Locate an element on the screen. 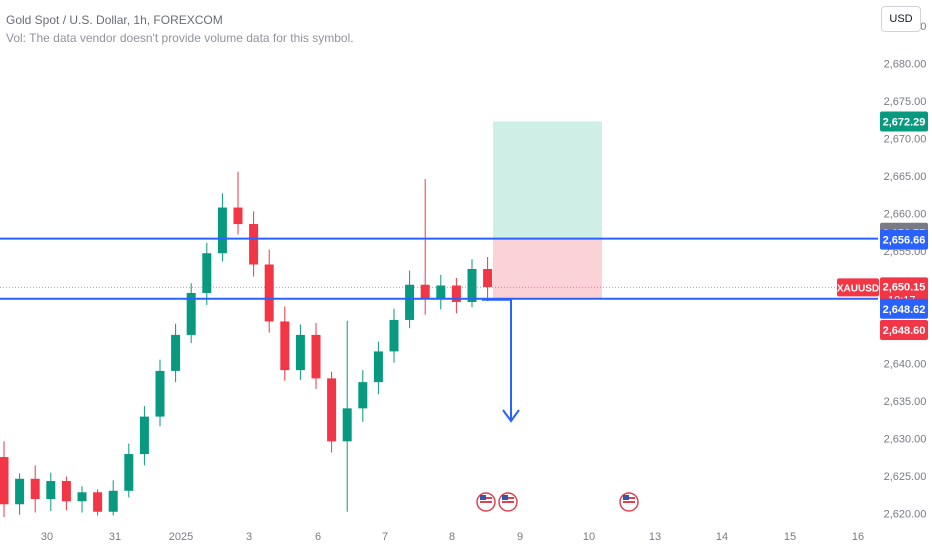 Image resolution: width=932 pixels, height=550 pixels. stop-zone is located at coordinates (547, 268).